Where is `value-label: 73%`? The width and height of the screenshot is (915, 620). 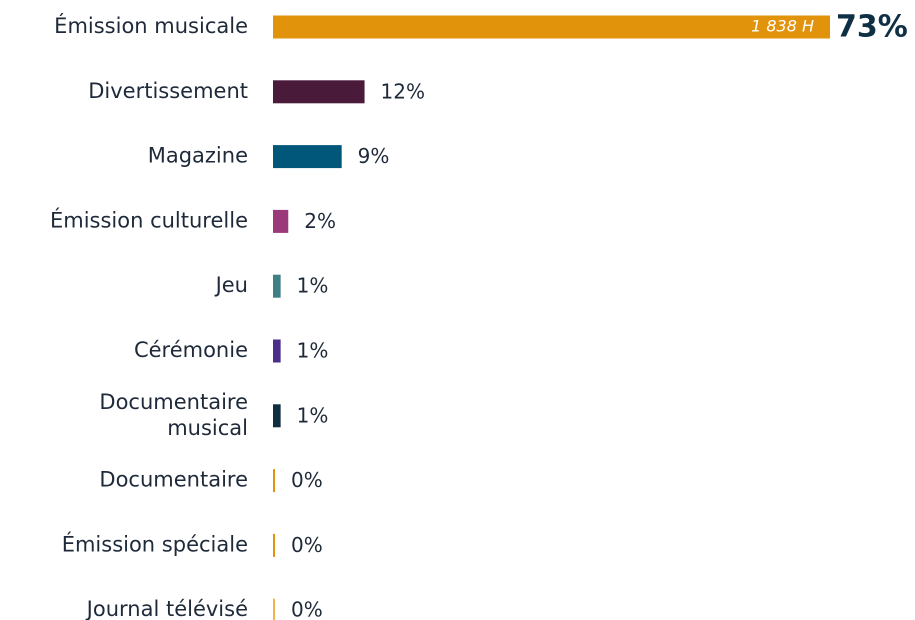
value-label: 73% is located at coordinates (872, 27).